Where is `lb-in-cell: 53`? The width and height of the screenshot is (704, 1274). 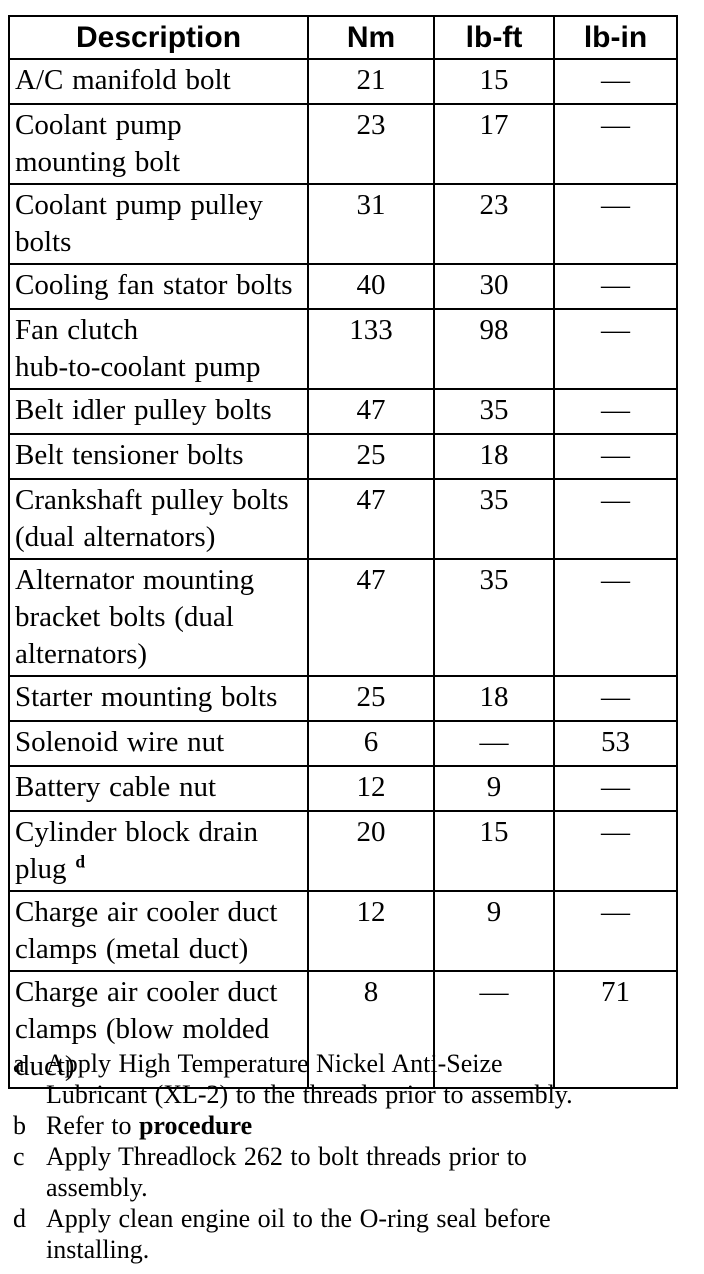
lb-in-cell: 53 is located at coordinates (615, 743).